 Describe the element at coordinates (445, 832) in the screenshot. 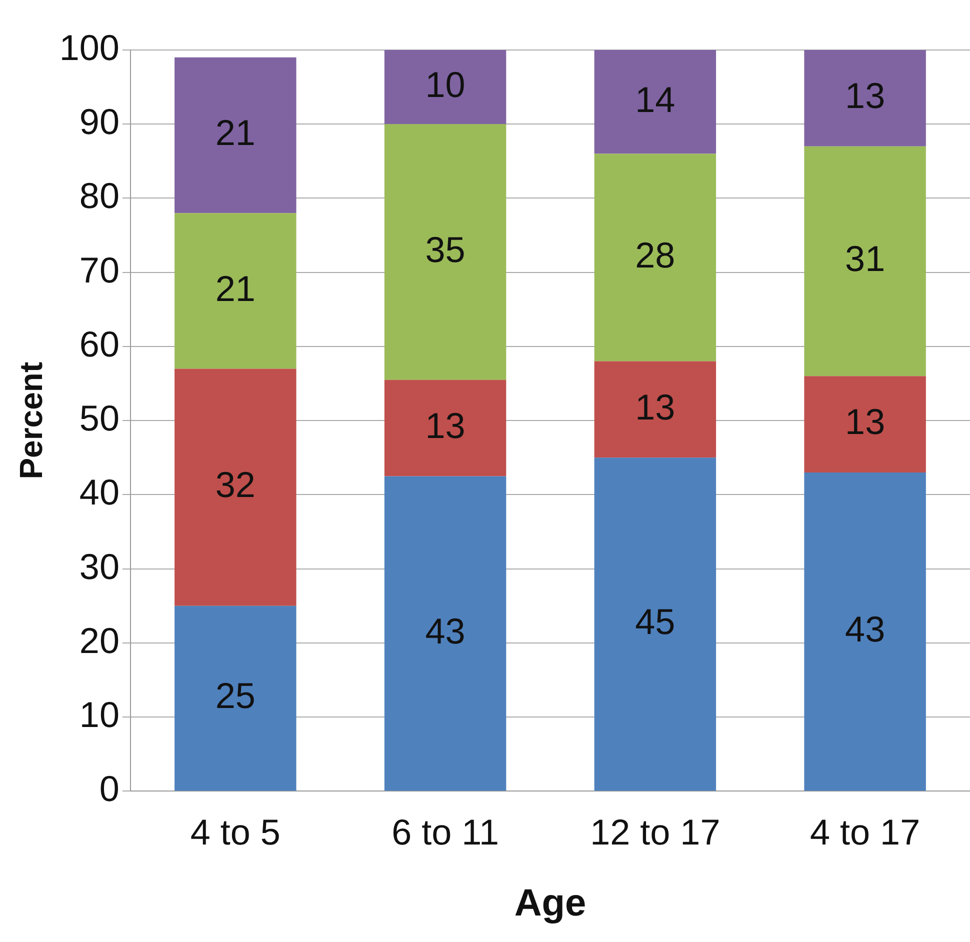

I see `x-tick-label: 6 to 11` at that location.